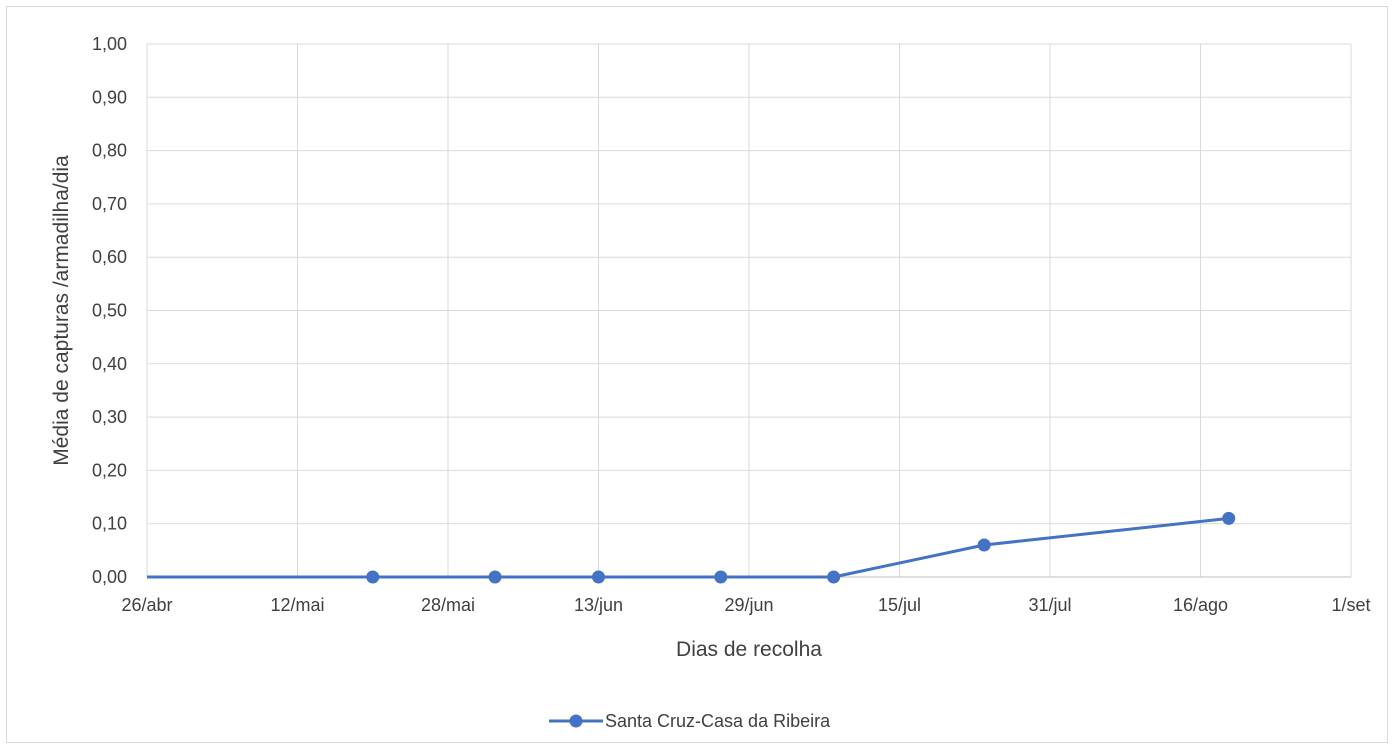  Describe the element at coordinates (109, 97) in the screenshot. I see `y-tick-label: 0,90` at that location.